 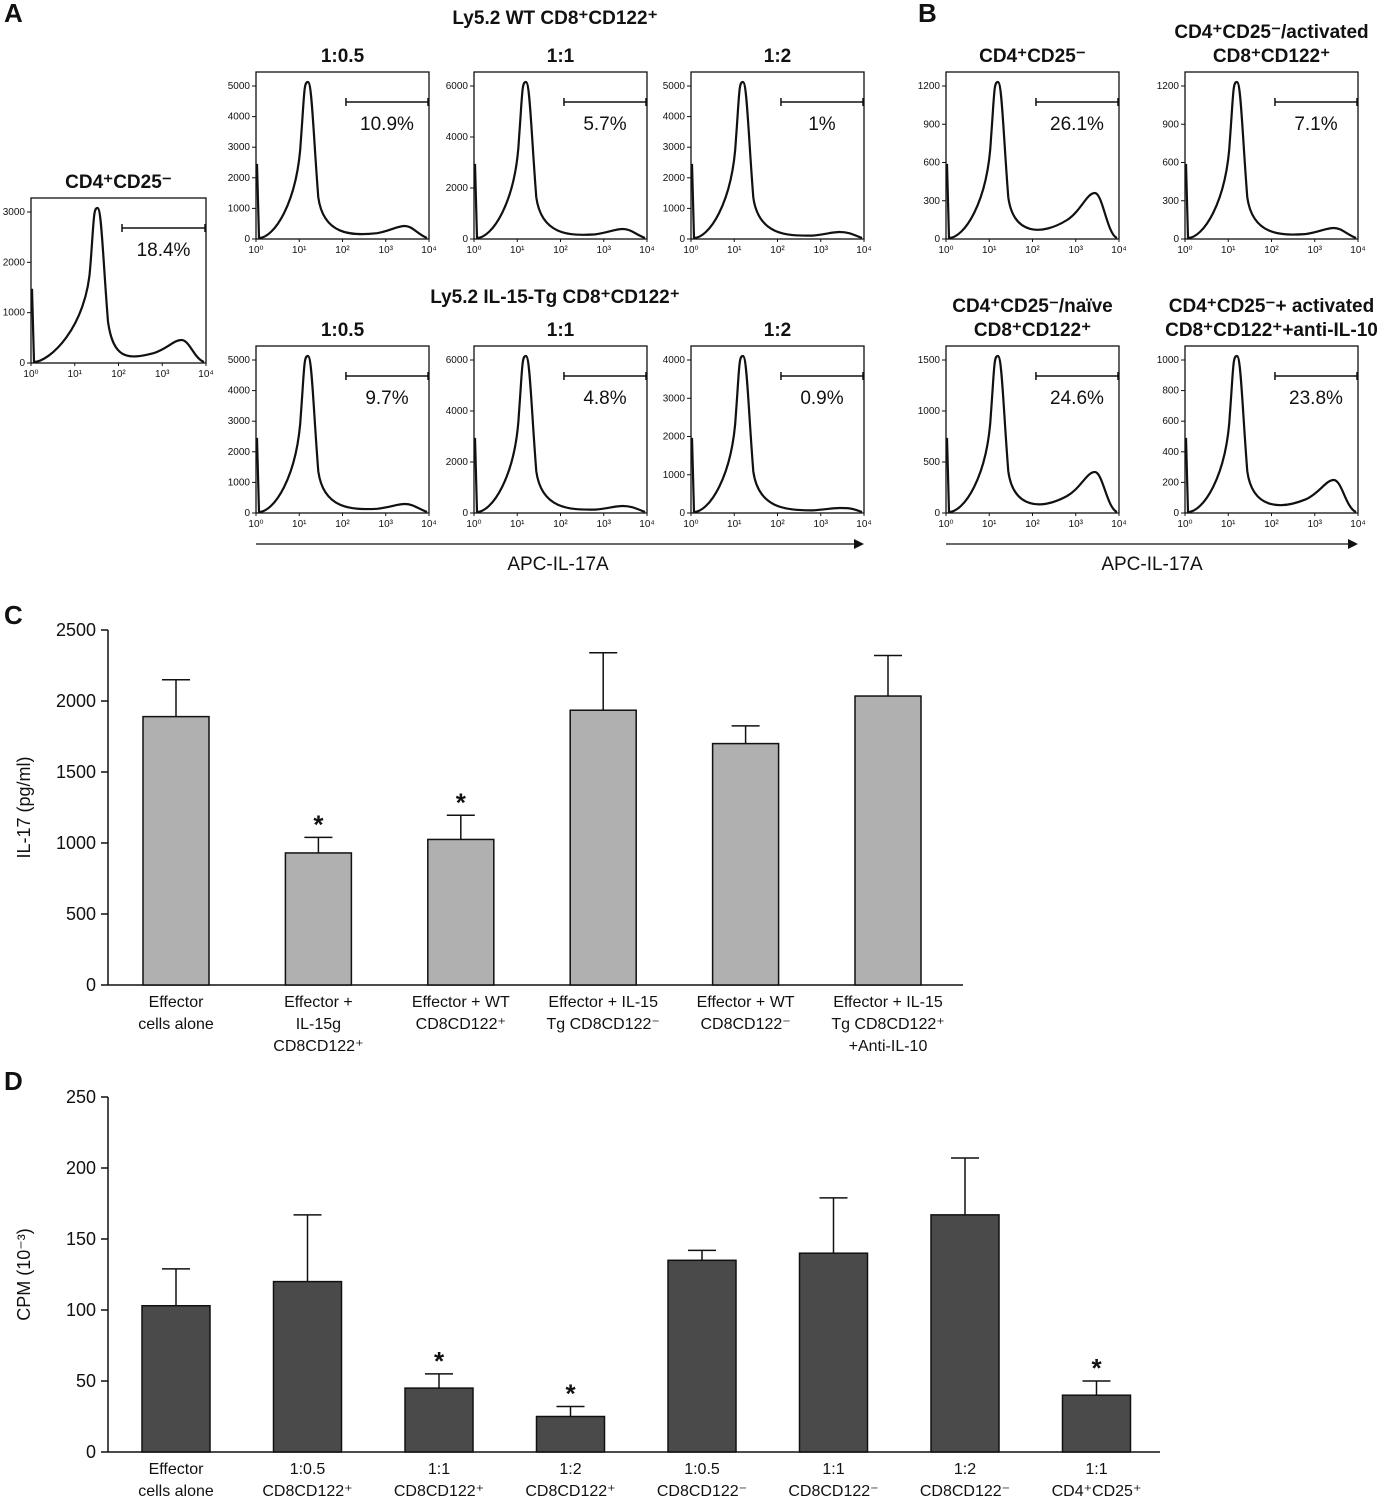 What do you see at coordinates (1168, 86) in the screenshot?
I see `y-tick-label: 1200` at bounding box center [1168, 86].